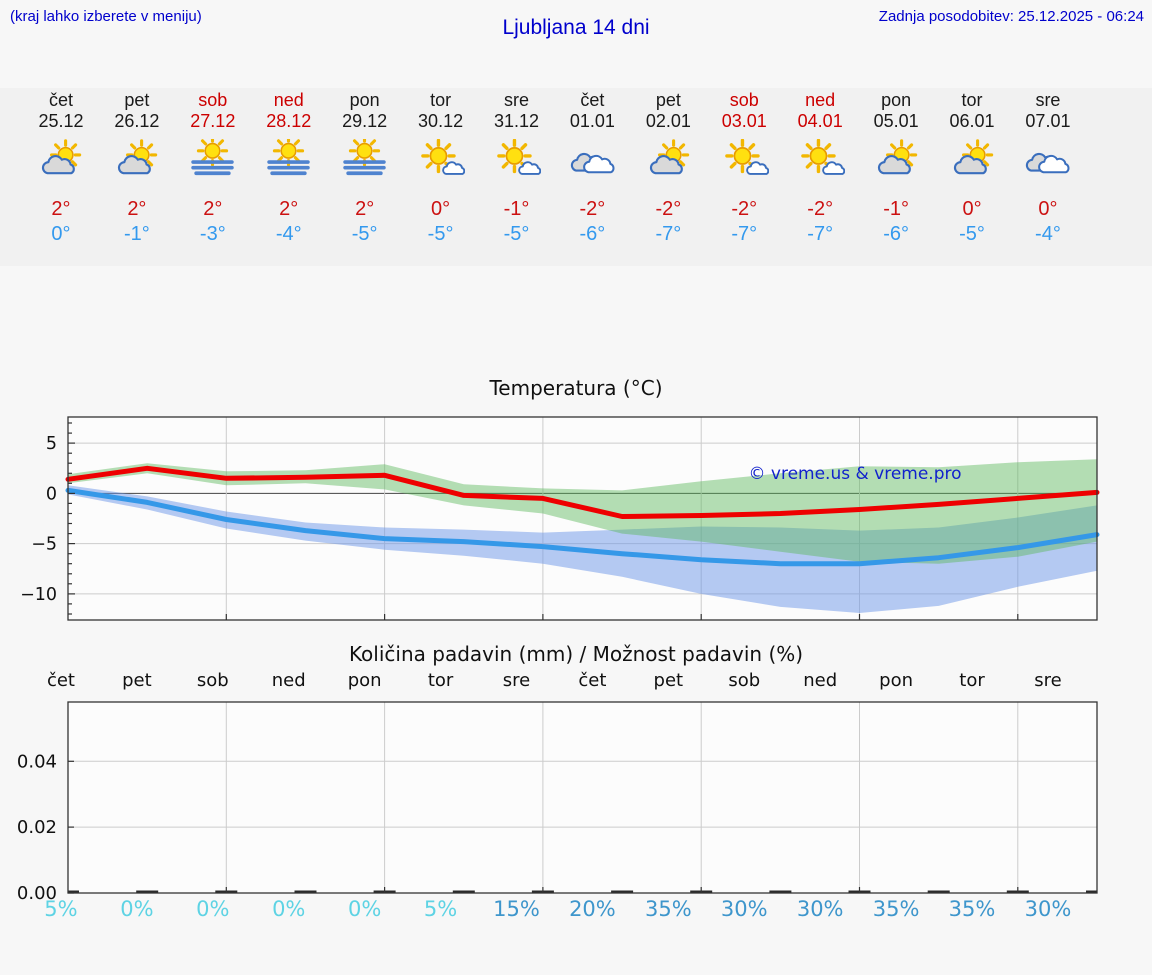 This screenshot has width=1152, height=975. I want to click on forecast-day-column: čet 25.12 2° 0°, so click(61, 168).